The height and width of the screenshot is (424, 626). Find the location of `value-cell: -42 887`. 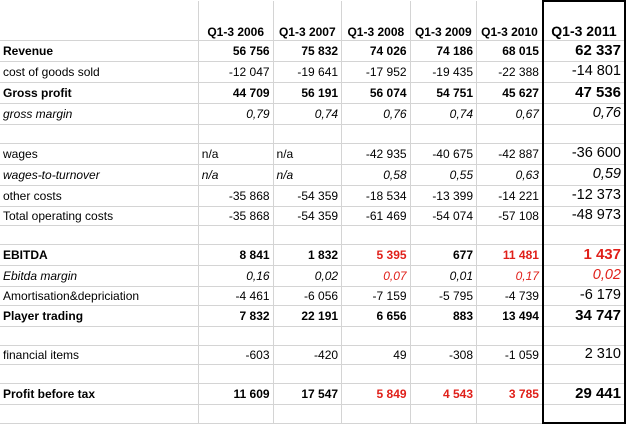

value-cell: -42 887 is located at coordinates (510, 154).